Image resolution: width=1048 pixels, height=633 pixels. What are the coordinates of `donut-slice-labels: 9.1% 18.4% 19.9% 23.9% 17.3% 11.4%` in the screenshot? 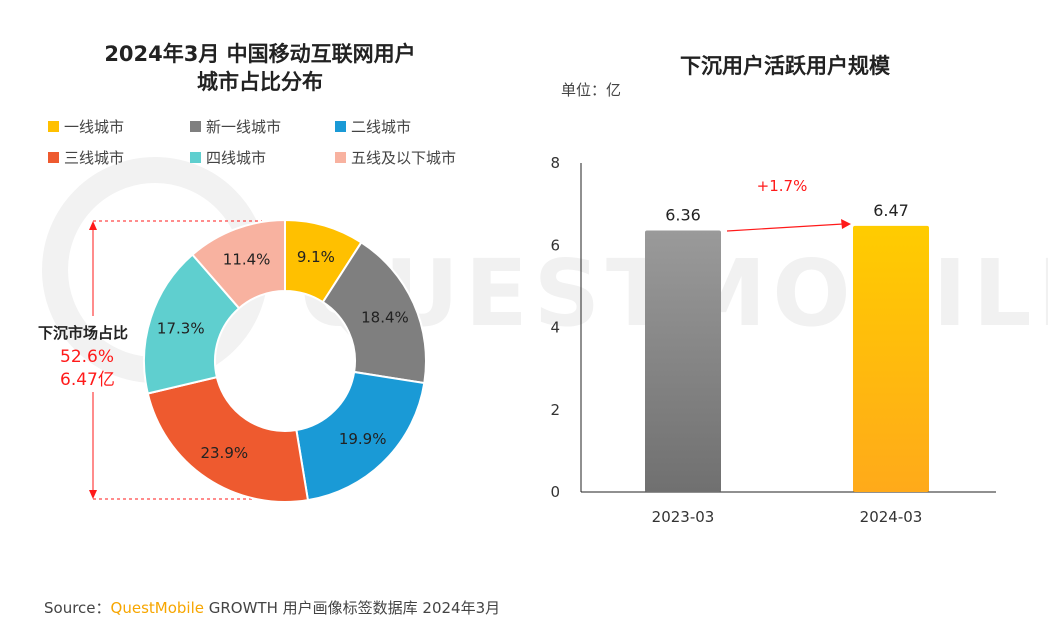 It's located at (283, 355).